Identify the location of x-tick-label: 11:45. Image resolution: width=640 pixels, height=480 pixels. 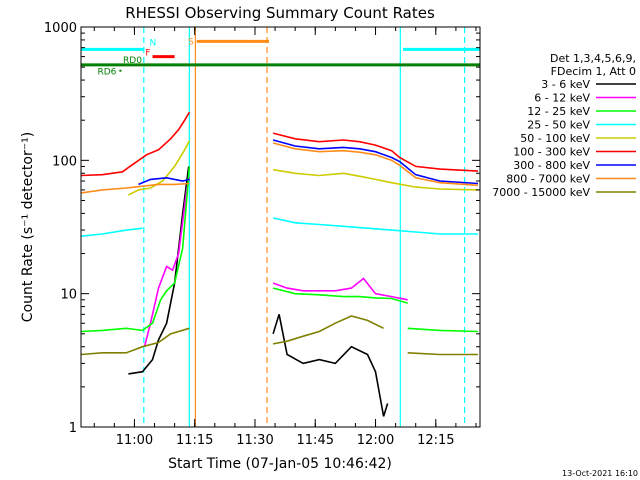
(315, 440).